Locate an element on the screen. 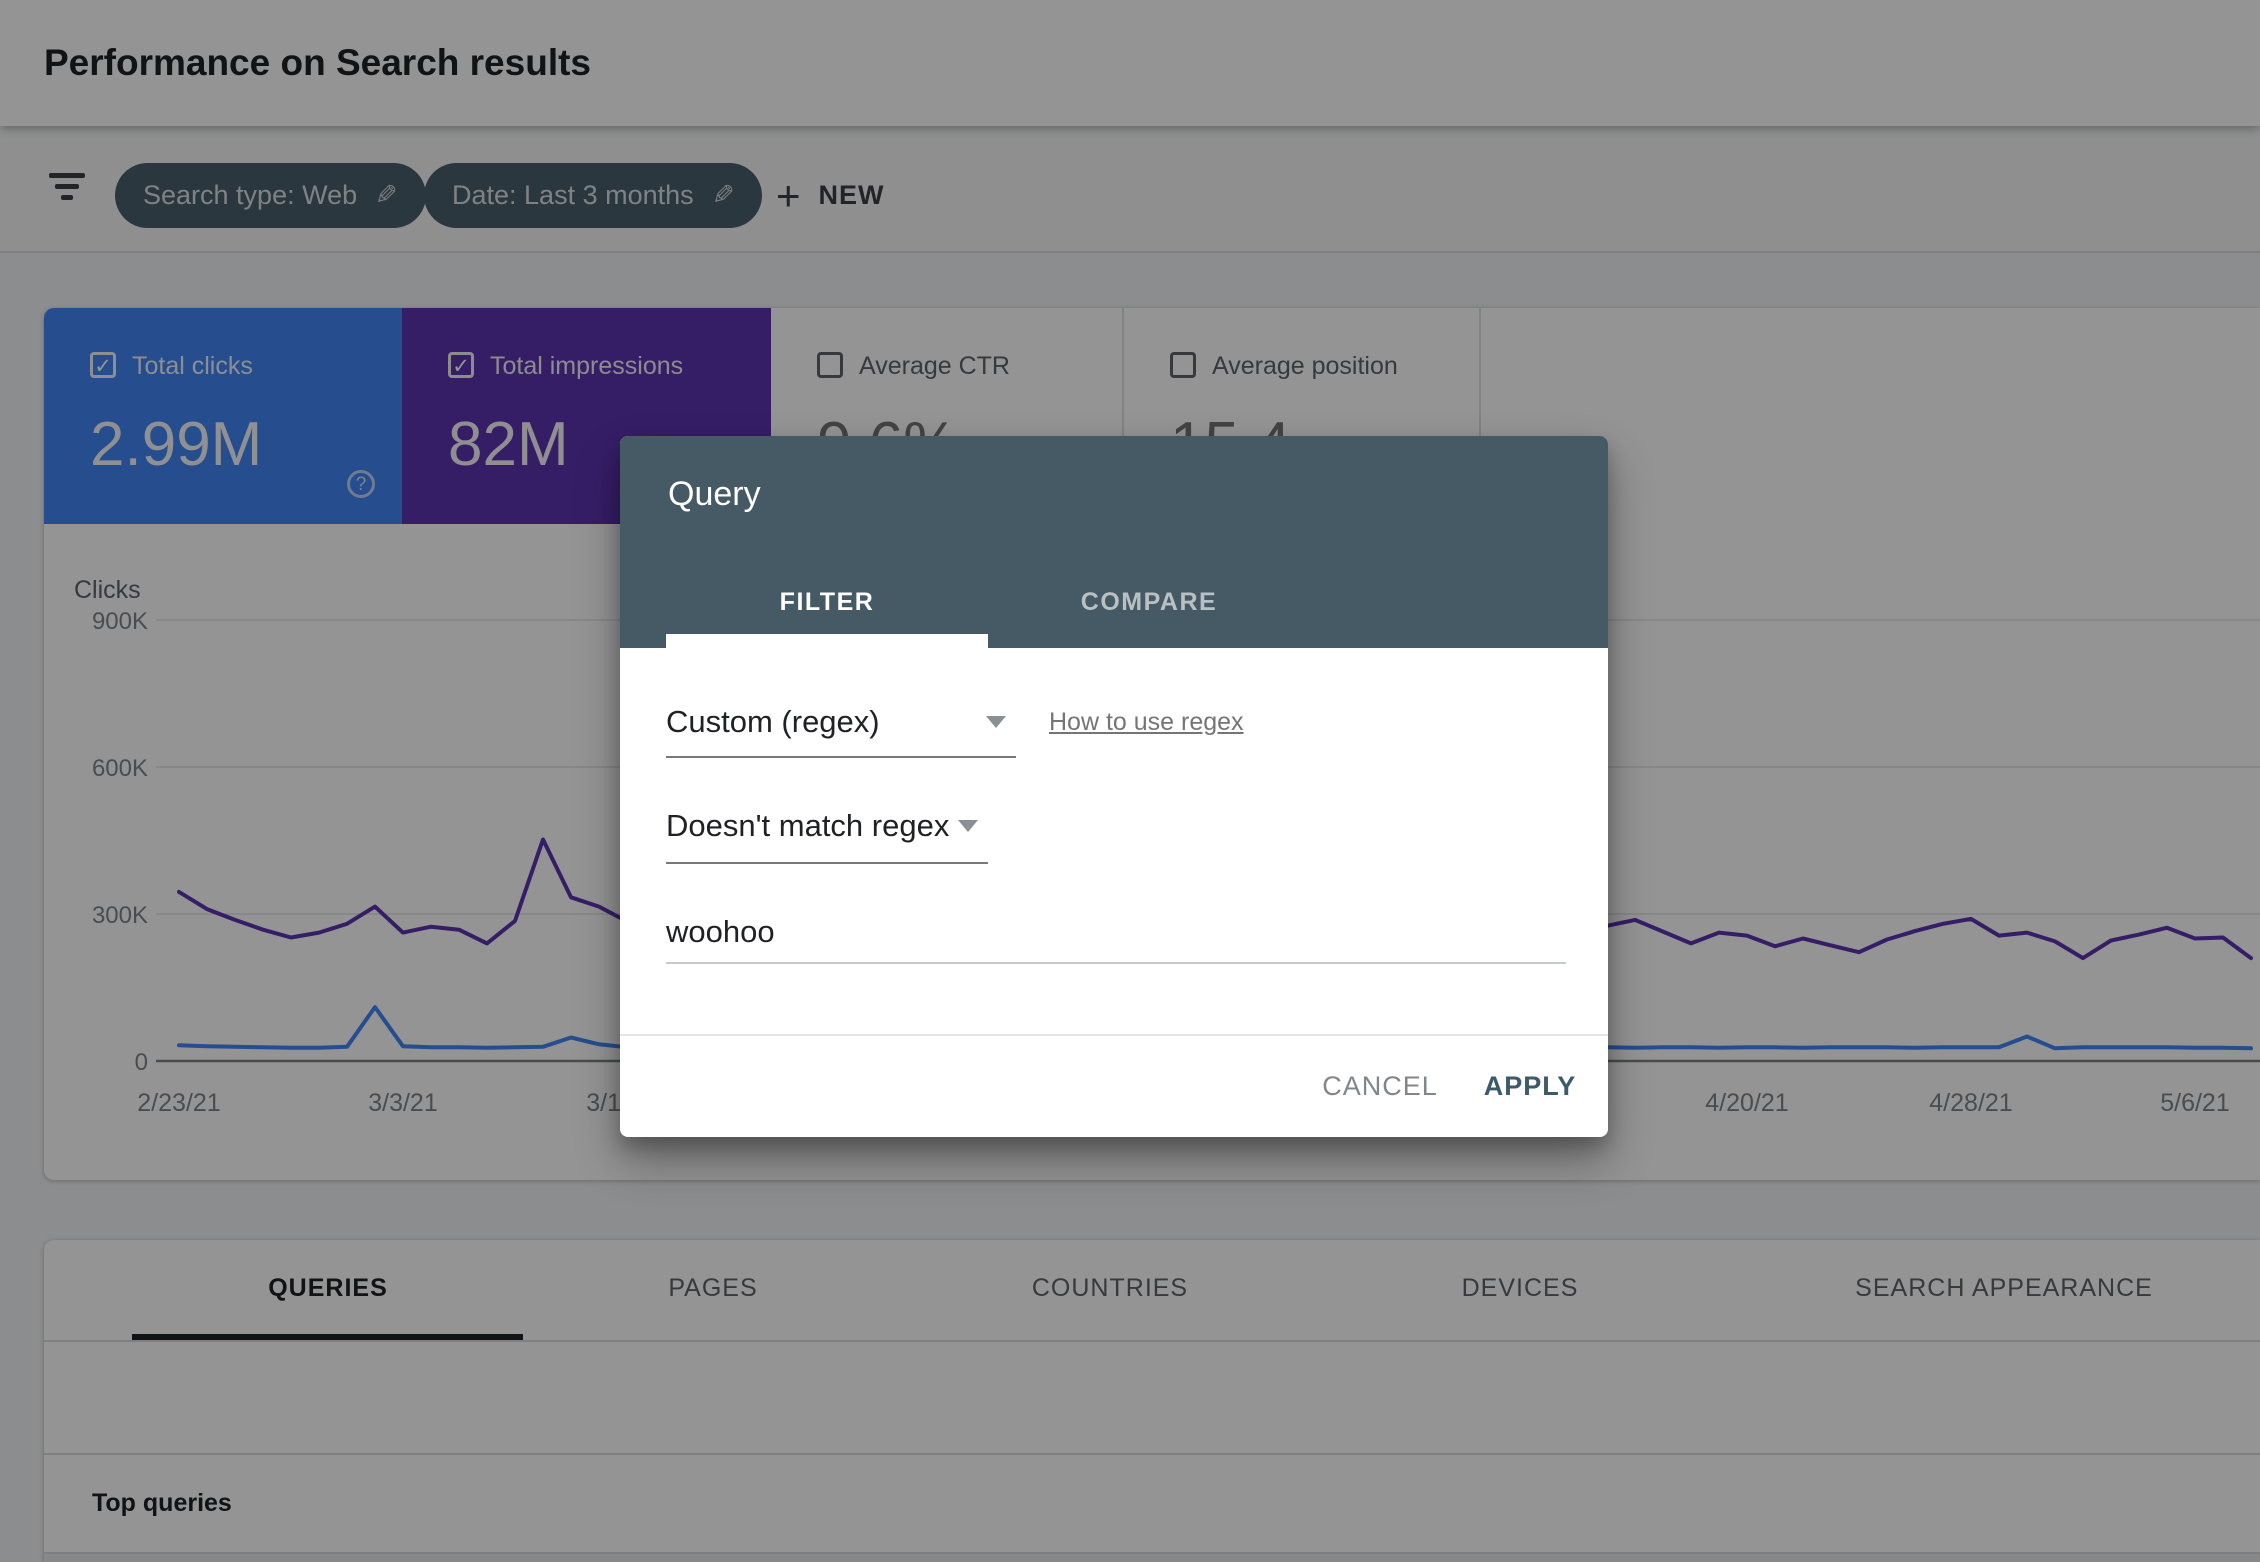 The image size is (2260, 1562). table-header-label: Top queries is located at coordinates (162, 1503).